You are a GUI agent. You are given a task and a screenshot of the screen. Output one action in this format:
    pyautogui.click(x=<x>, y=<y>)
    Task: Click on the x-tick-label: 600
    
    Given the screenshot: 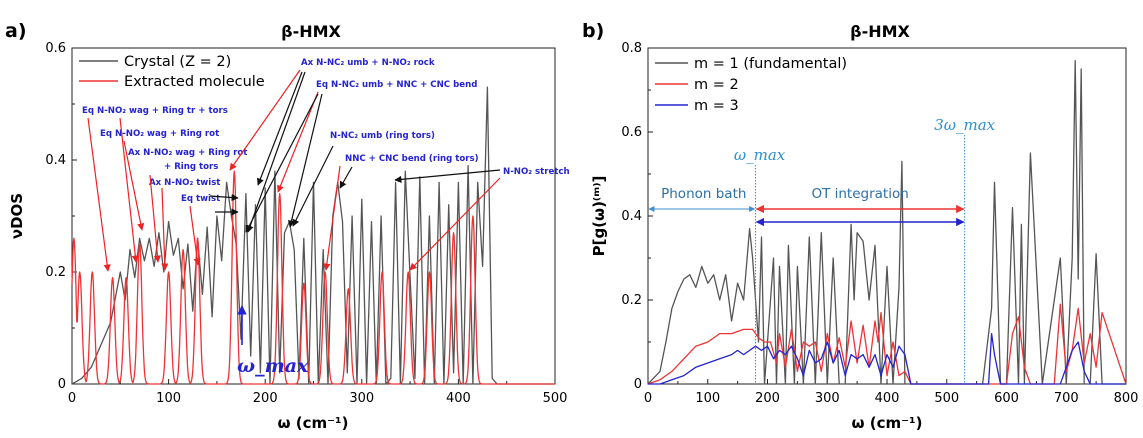 What is the action you would take?
    pyautogui.click(x=1006, y=398)
    